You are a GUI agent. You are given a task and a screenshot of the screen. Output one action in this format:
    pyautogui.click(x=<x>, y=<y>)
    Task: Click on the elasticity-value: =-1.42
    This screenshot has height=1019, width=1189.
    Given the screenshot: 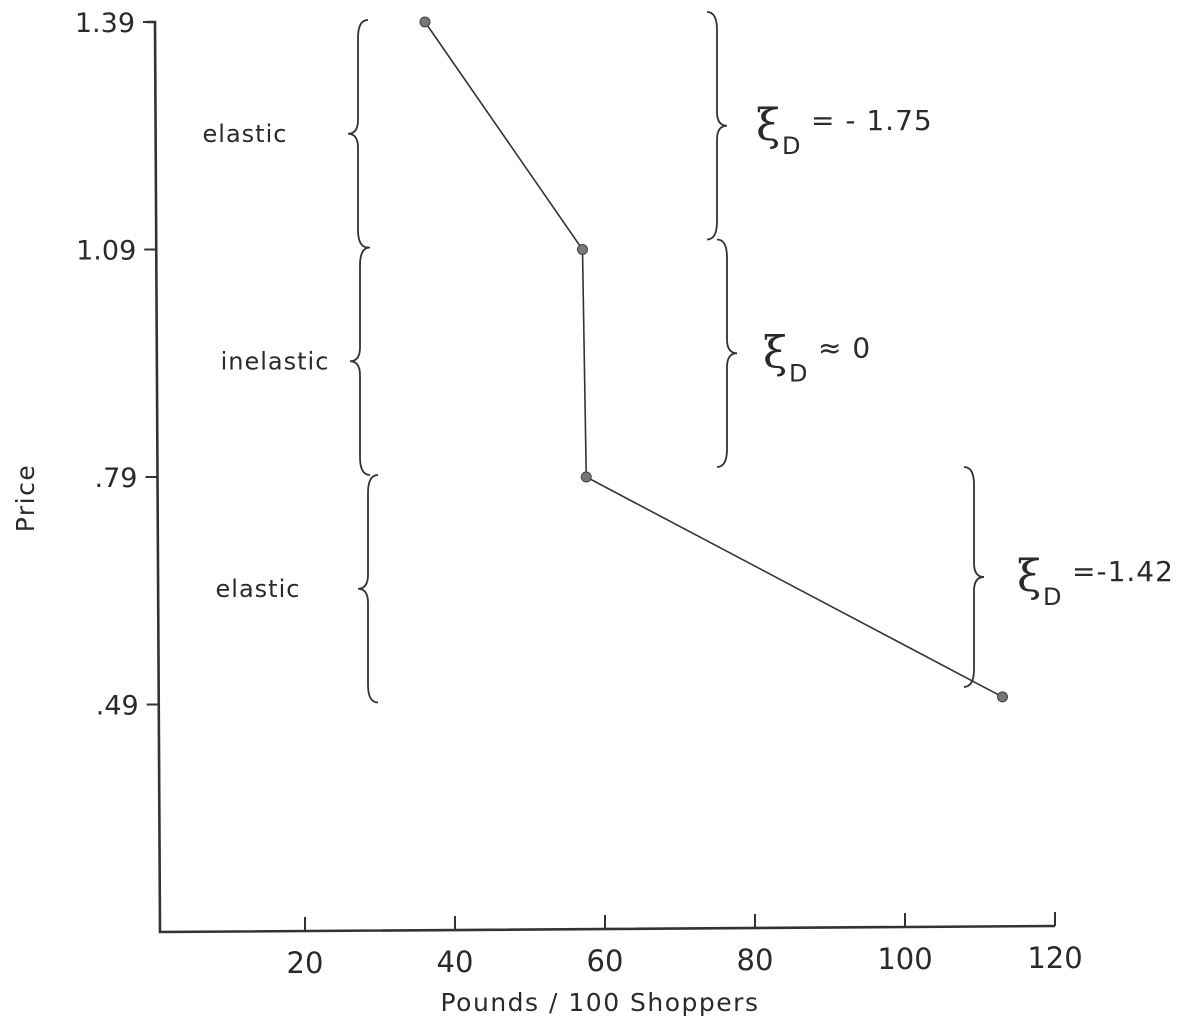 What is the action you would take?
    pyautogui.click(x=1123, y=571)
    